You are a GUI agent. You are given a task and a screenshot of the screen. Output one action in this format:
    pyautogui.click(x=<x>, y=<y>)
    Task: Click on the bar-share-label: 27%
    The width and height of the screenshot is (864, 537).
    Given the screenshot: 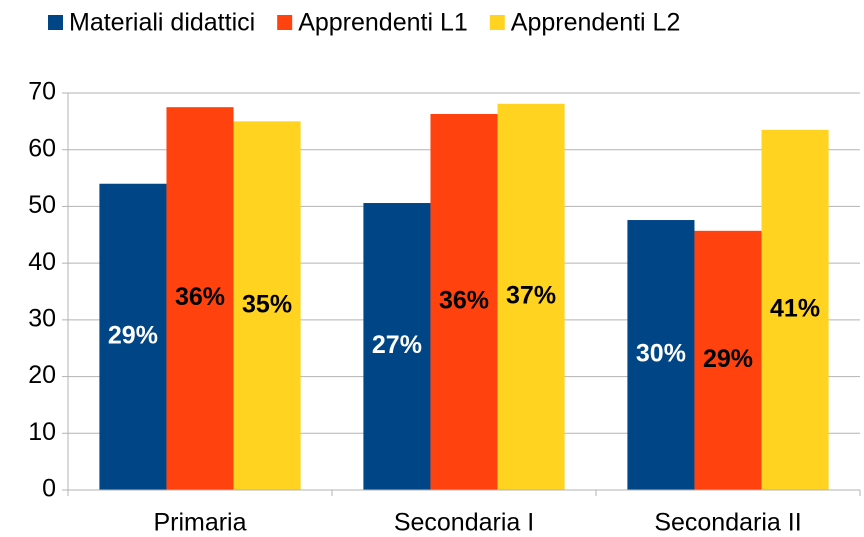 What is the action you would take?
    pyautogui.click(x=397, y=345)
    